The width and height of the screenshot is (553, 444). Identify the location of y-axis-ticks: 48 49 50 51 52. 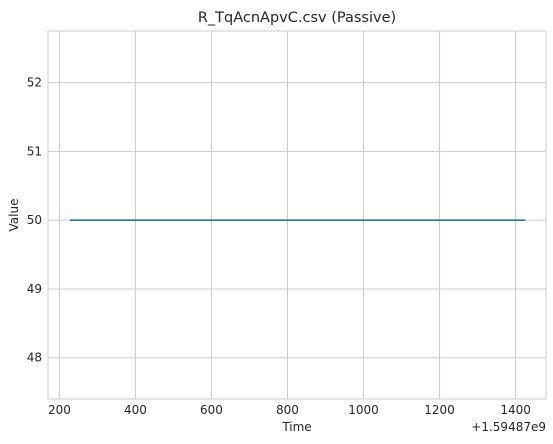
(34, 220).